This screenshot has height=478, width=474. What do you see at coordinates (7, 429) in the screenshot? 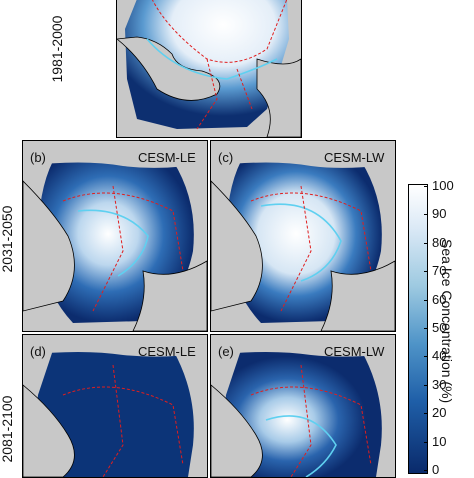
I see `row-label-2081-2100: 2081-2100` at bounding box center [7, 429].